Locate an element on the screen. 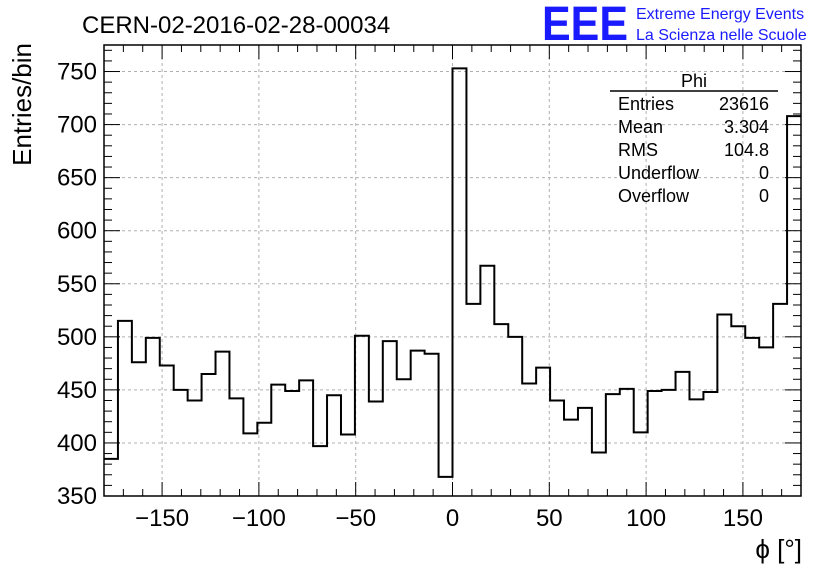 This screenshot has height=572, width=836. logo-line-1: Extreme Energy Events is located at coordinates (720, 14).